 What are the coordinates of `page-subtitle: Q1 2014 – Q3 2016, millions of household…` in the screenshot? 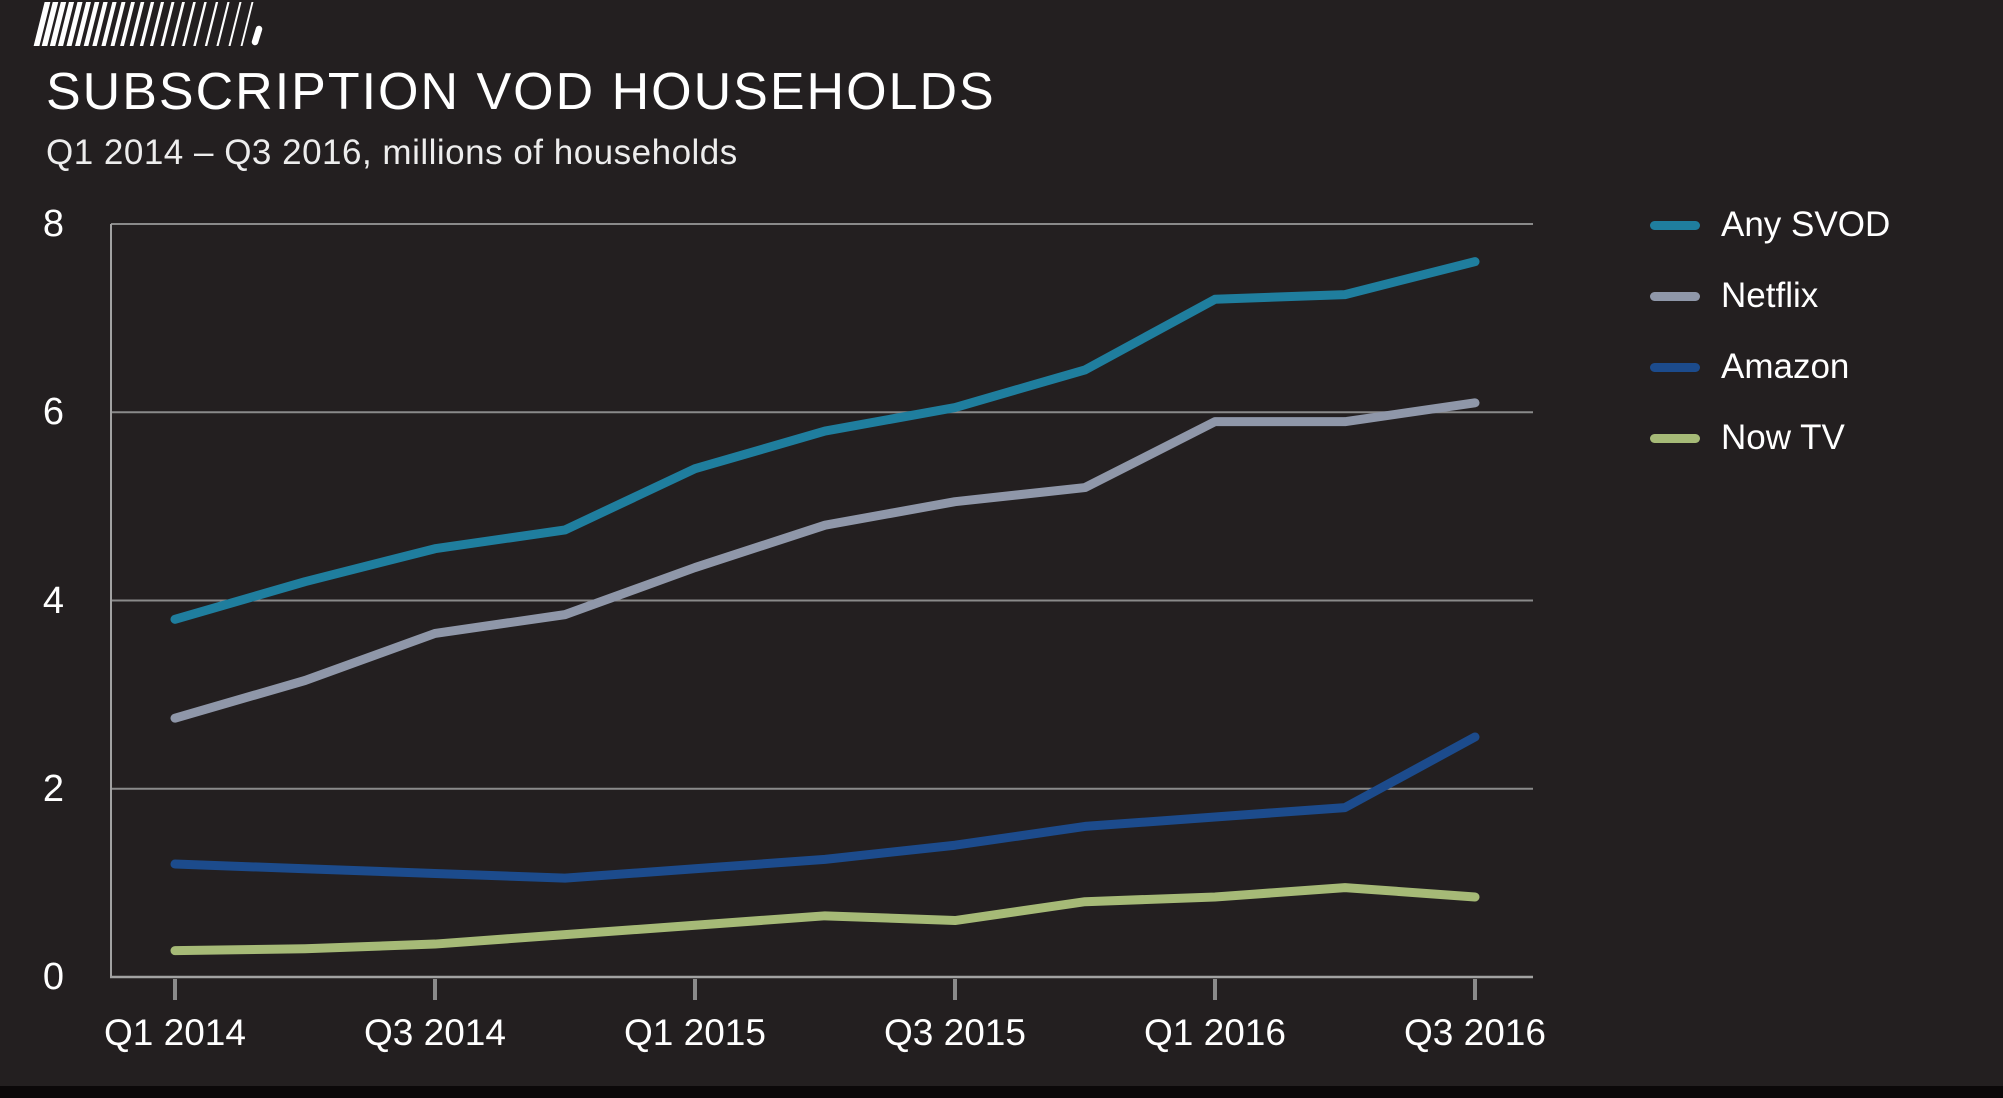 It's located at (392, 153).